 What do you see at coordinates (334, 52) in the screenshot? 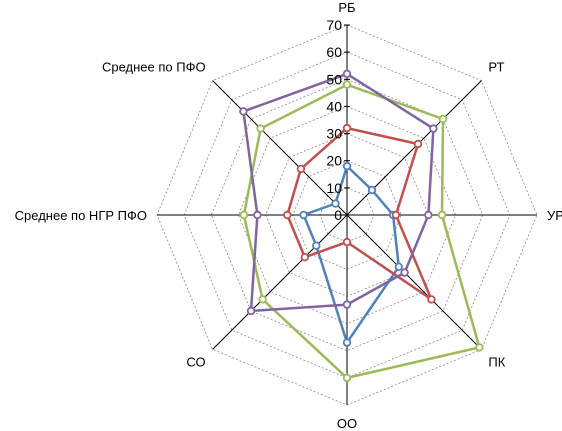
I see `tick-label-60: 60` at bounding box center [334, 52].